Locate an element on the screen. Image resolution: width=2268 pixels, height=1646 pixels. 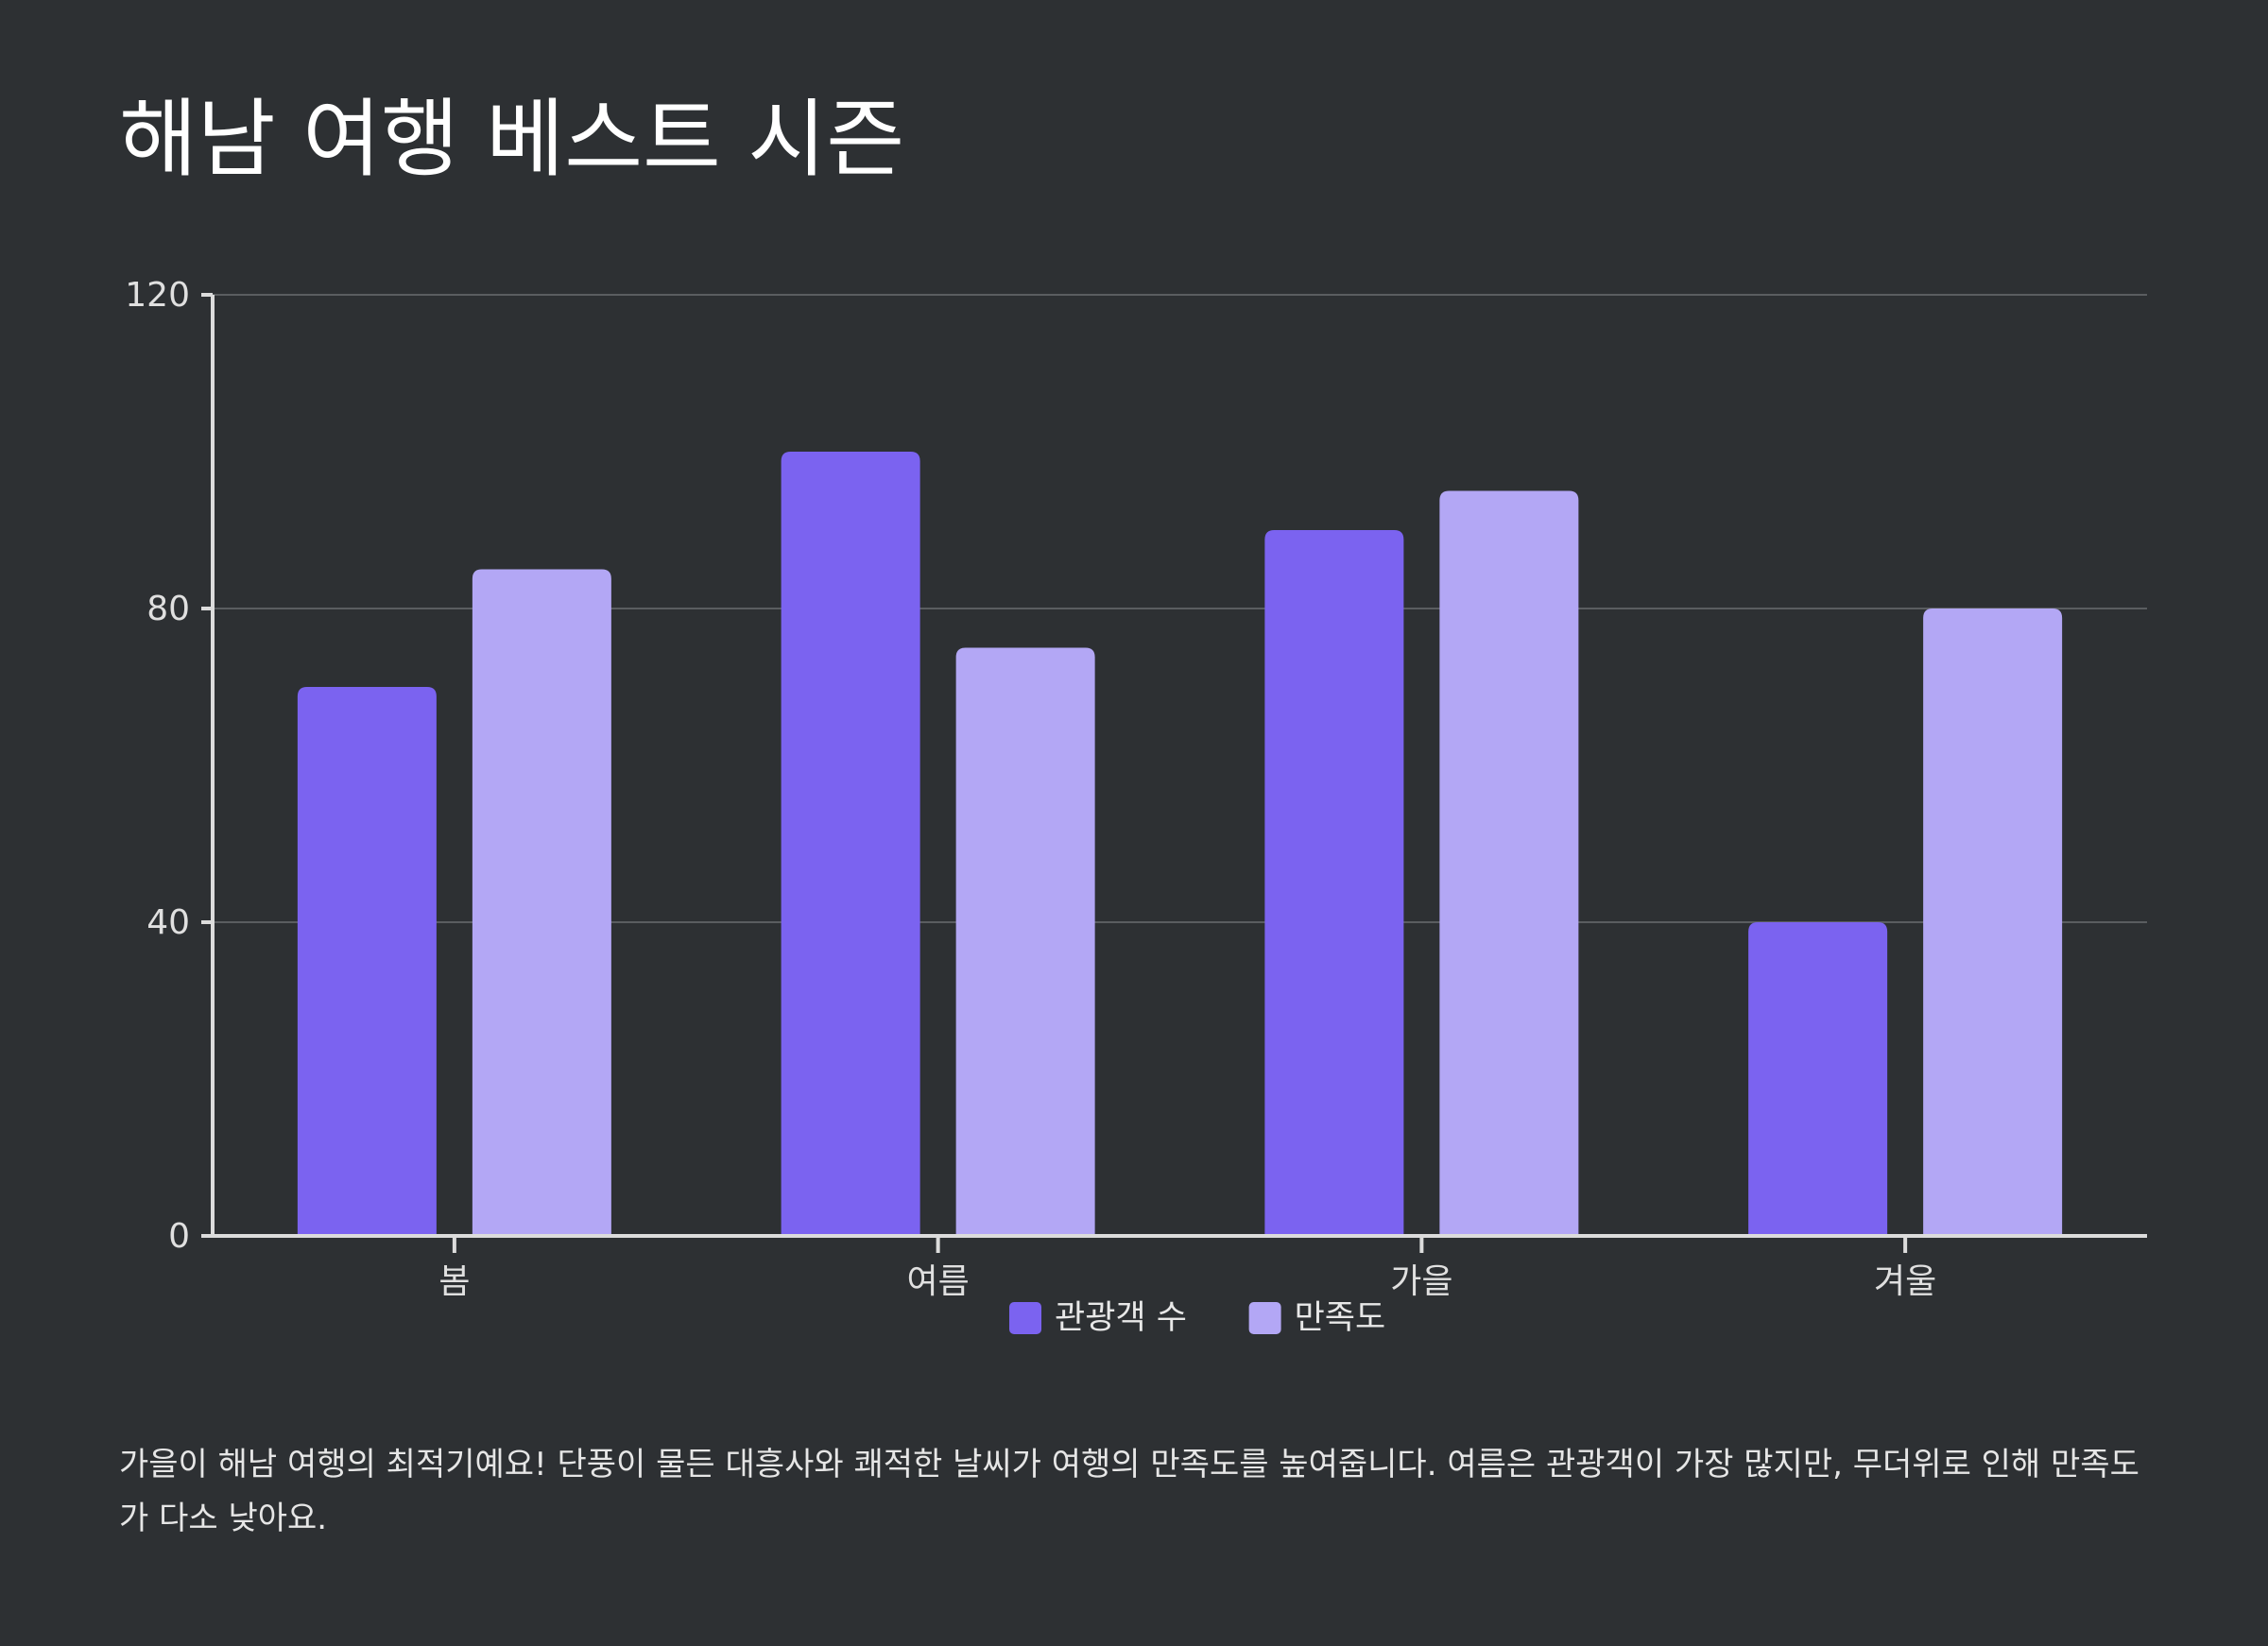
x-tick-label: 겨울 is located at coordinates (1905, 1281).